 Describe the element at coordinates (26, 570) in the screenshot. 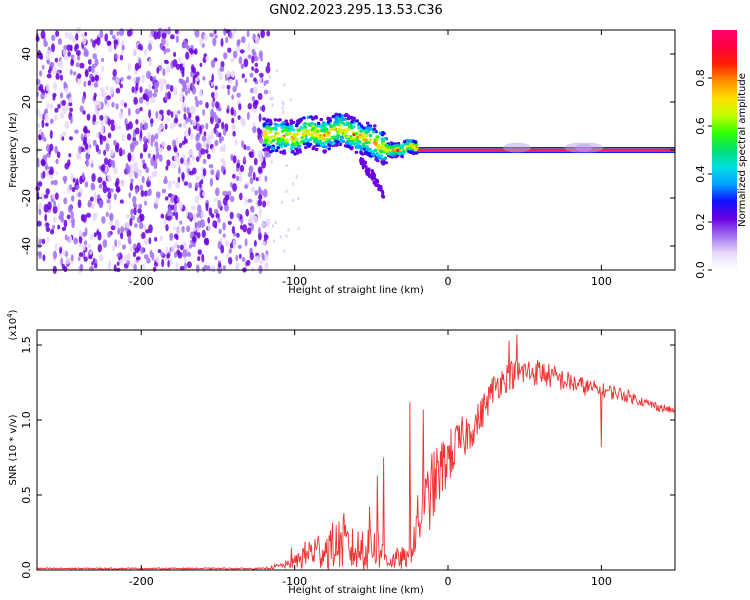

I see `snr-y-tick-label: 0.0` at that location.